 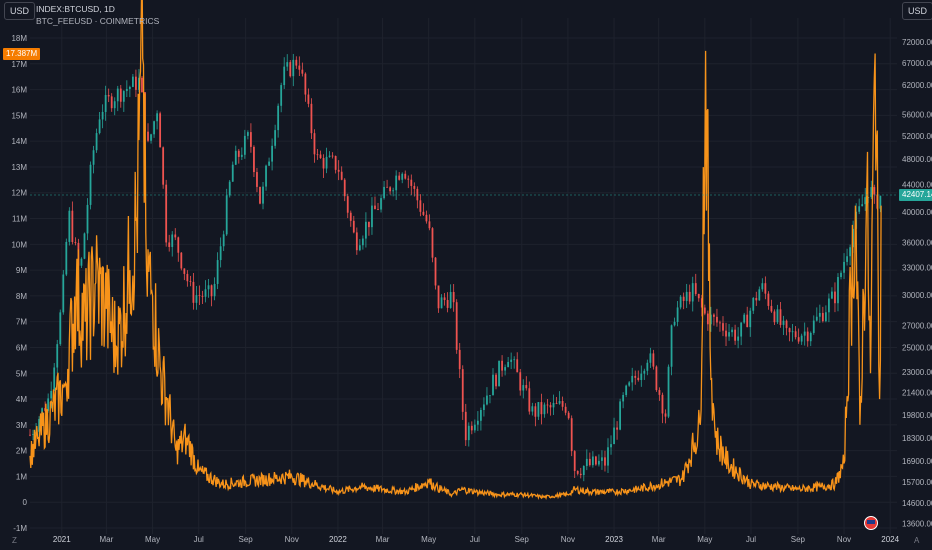 What do you see at coordinates (917, 325) in the screenshot?
I see `right-tick-label: 27000.00` at bounding box center [917, 325].